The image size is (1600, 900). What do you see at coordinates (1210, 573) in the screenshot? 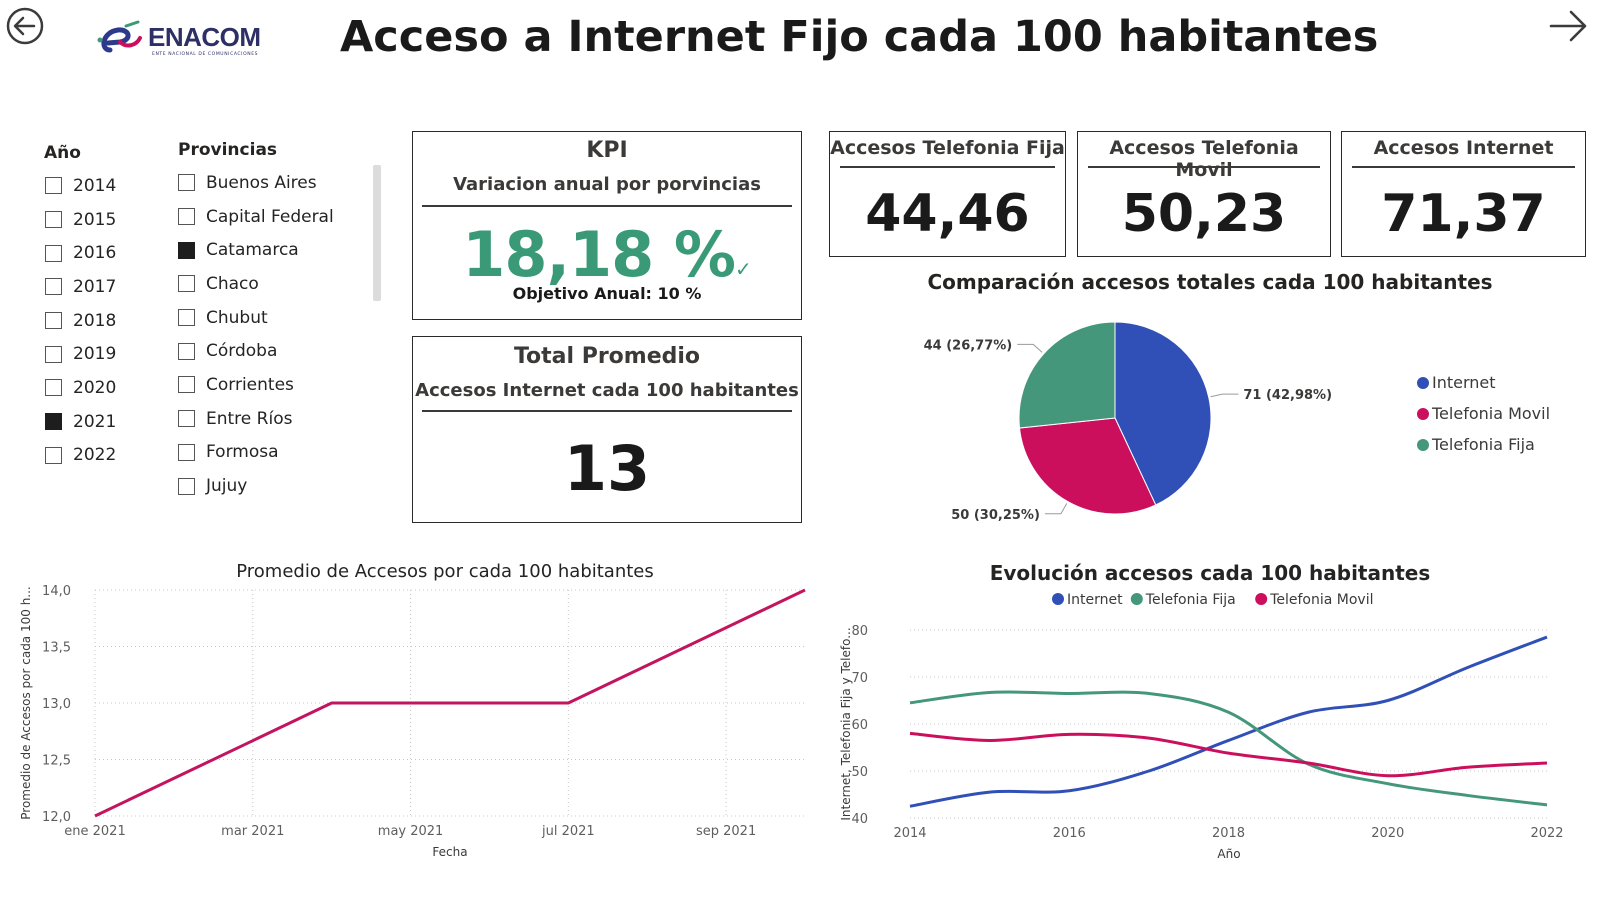
I see `line-chart-2-title: Evolución accesos cada 100 habitantes` at bounding box center [1210, 573].